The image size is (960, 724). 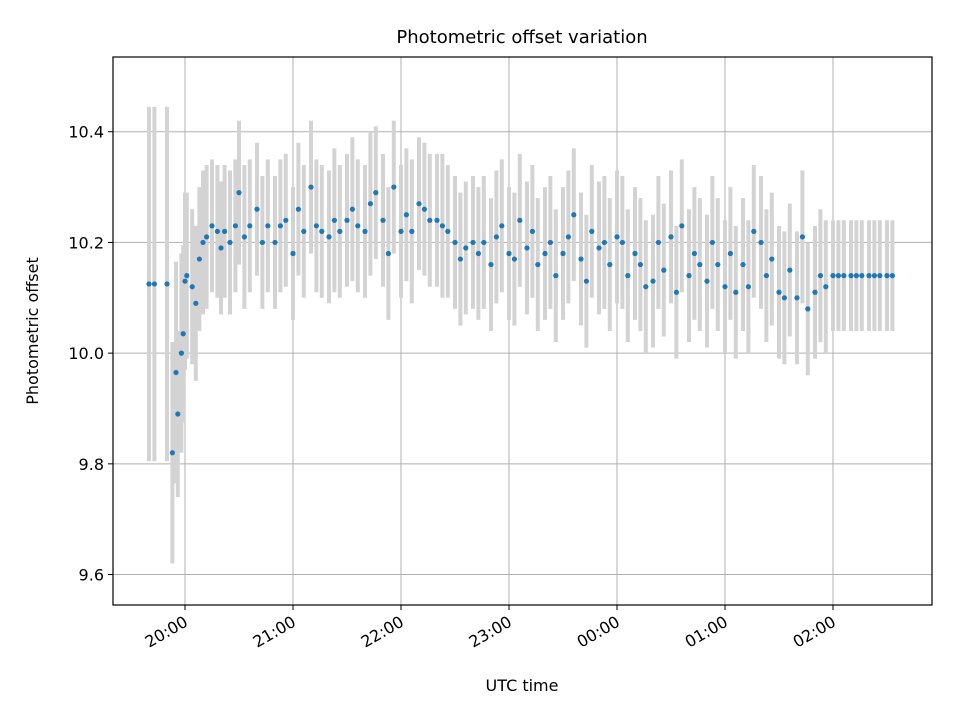 What do you see at coordinates (32, 331) in the screenshot?
I see `y-axis-label: Photometric offset` at bounding box center [32, 331].